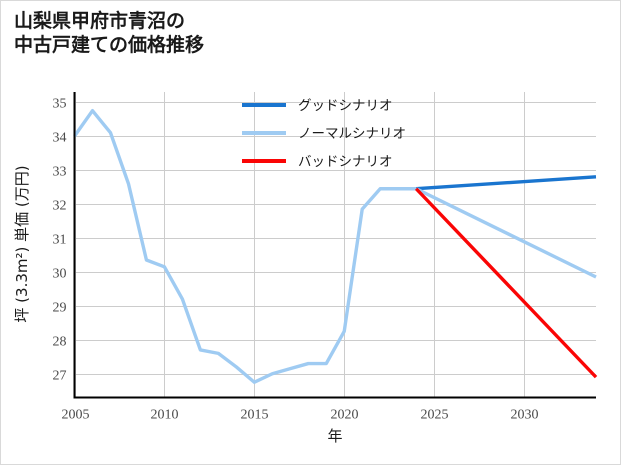  What do you see at coordinates (60, 104) in the screenshot?
I see `y-tick-label: 35` at bounding box center [60, 104].